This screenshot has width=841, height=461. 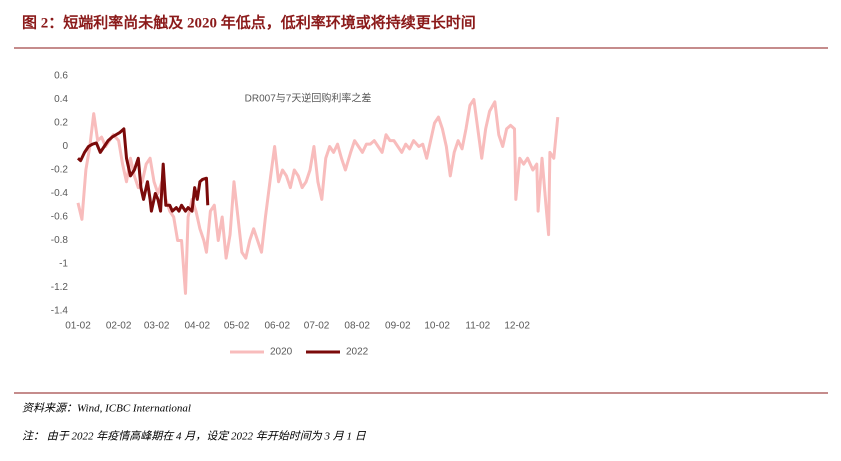 What do you see at coordinates (61, 76) in the screenshot?
I see `y-tick-label: 0.6` at bounding box center [61, 76].